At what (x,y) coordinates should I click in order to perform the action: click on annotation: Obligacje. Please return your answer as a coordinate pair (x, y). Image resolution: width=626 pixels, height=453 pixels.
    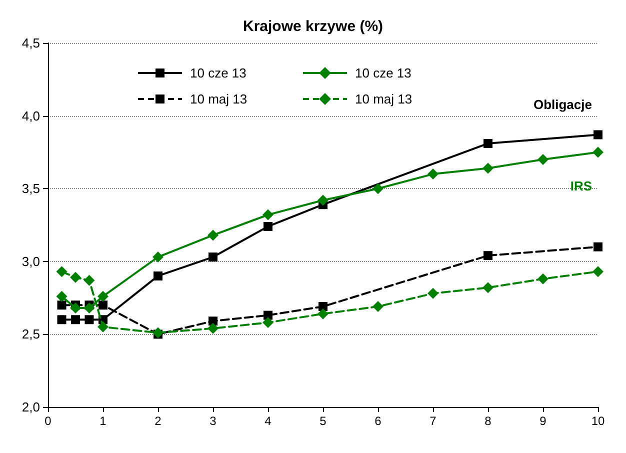
    Looking at the image, I should click on (562, 104).